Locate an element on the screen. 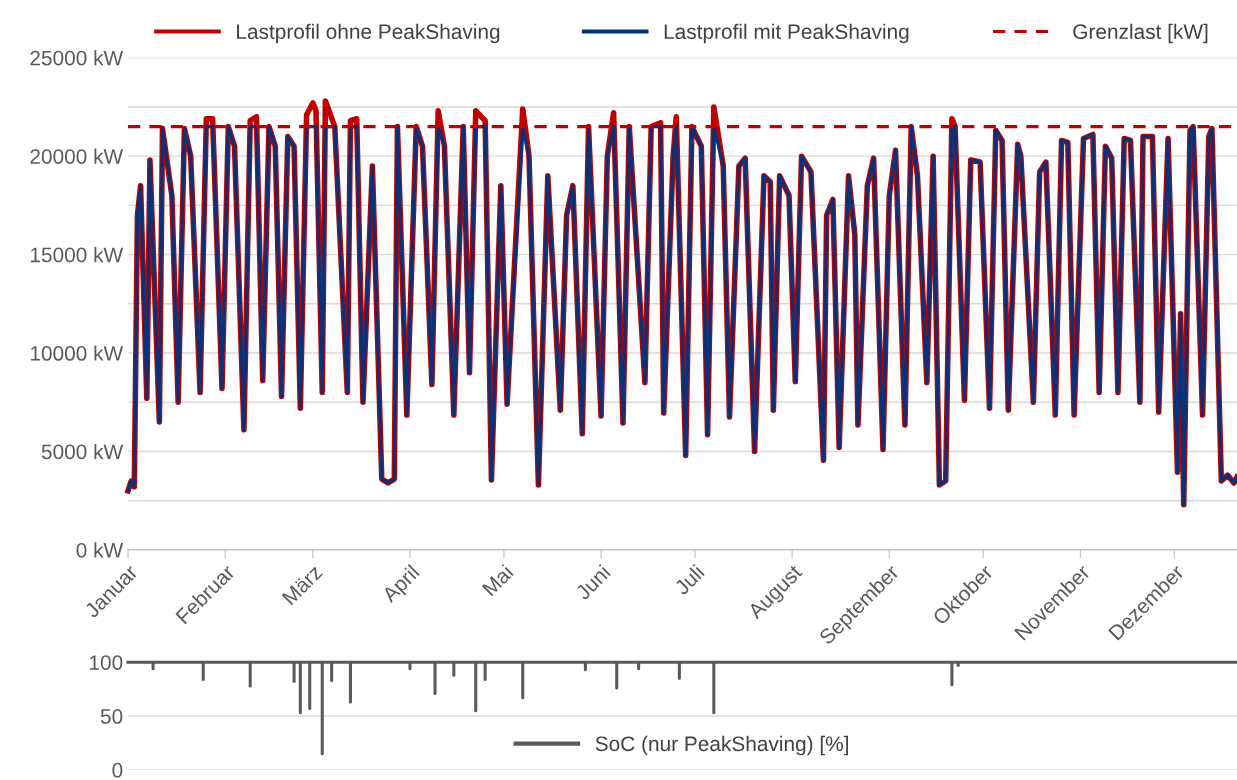  y-tick-label: 10000 kW is located at coordinates (77, 353).